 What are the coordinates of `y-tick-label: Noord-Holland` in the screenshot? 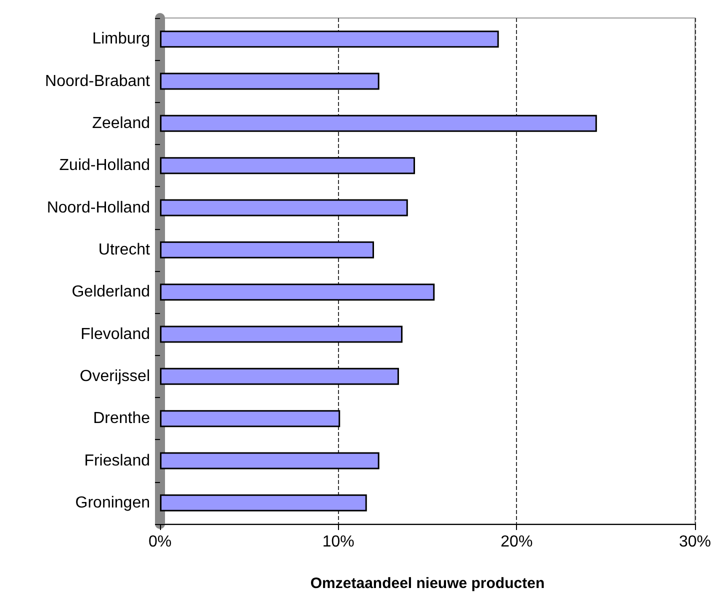 It's located at (98, 207).